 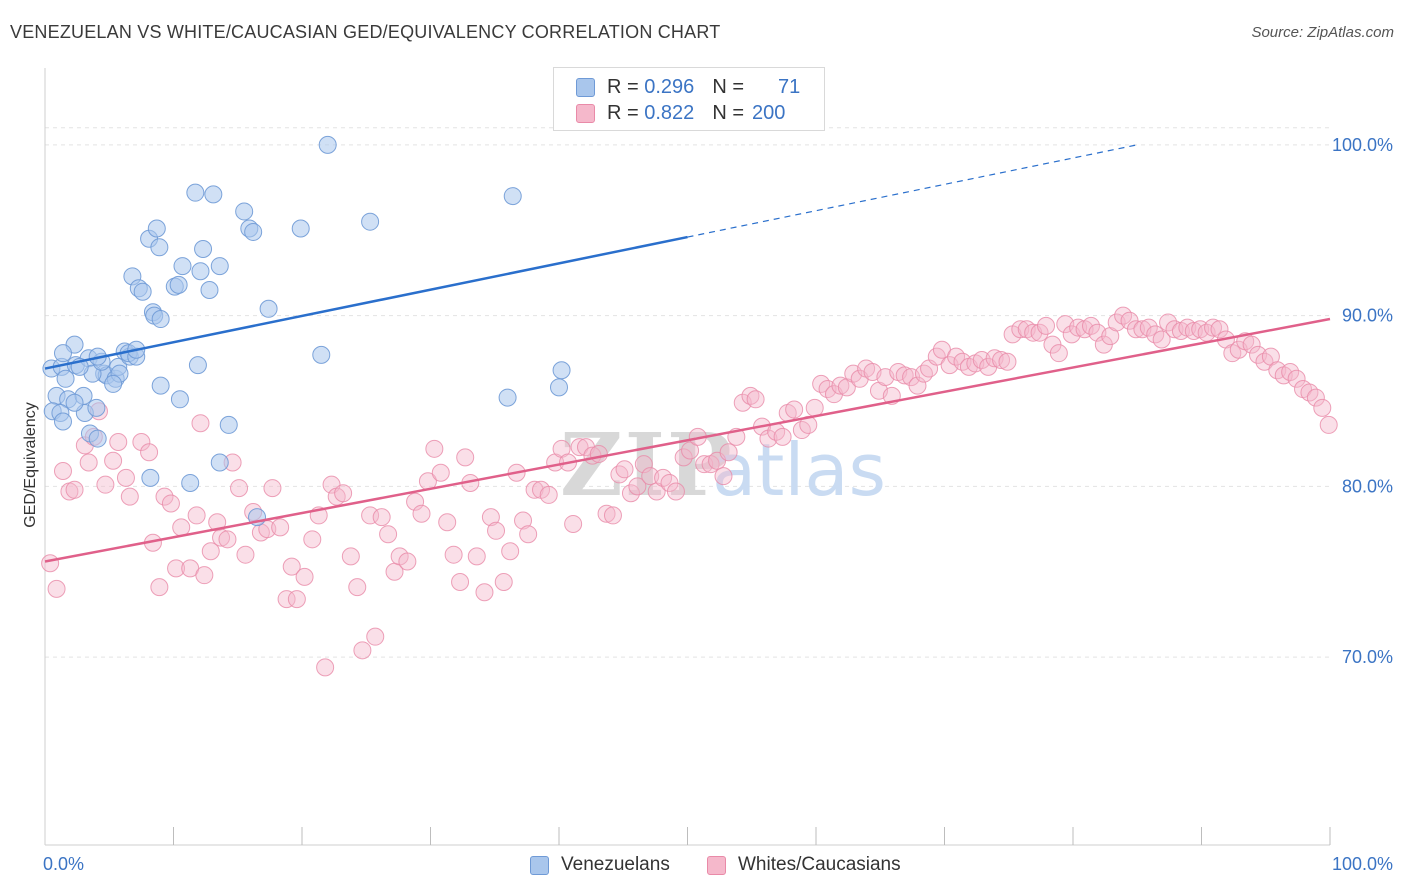 I want to click on legend-n-value: 200, so click(x=769, y=112).